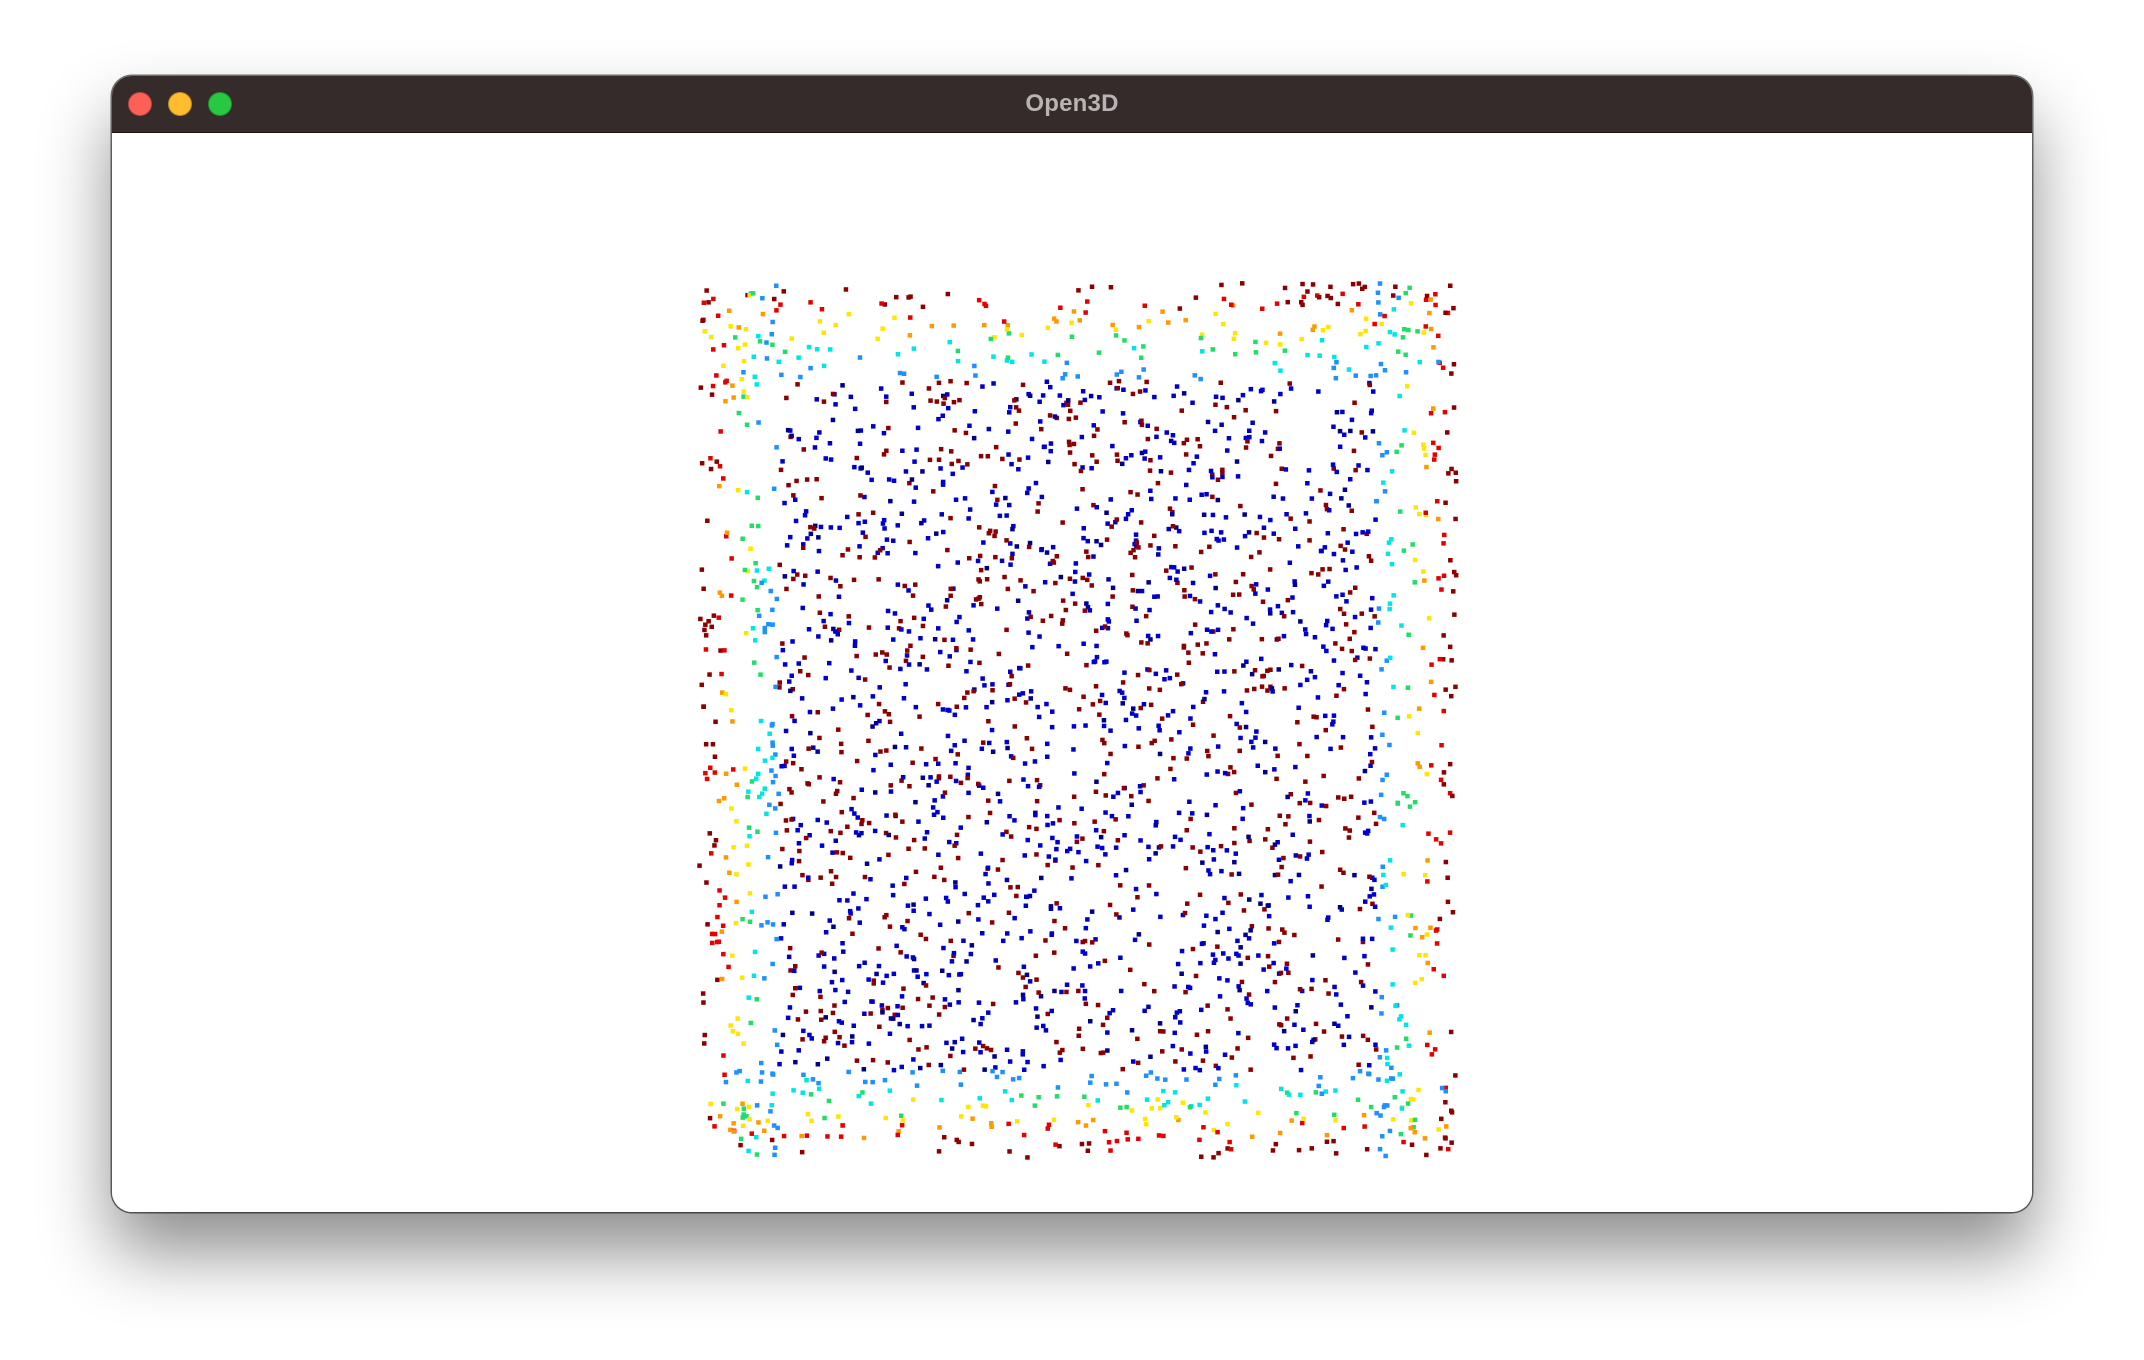 The width and height of the screenshot is (2144, 1360). Describe the element at coordinates (140, 104) in the screenshot. I see `close-button` at that location.